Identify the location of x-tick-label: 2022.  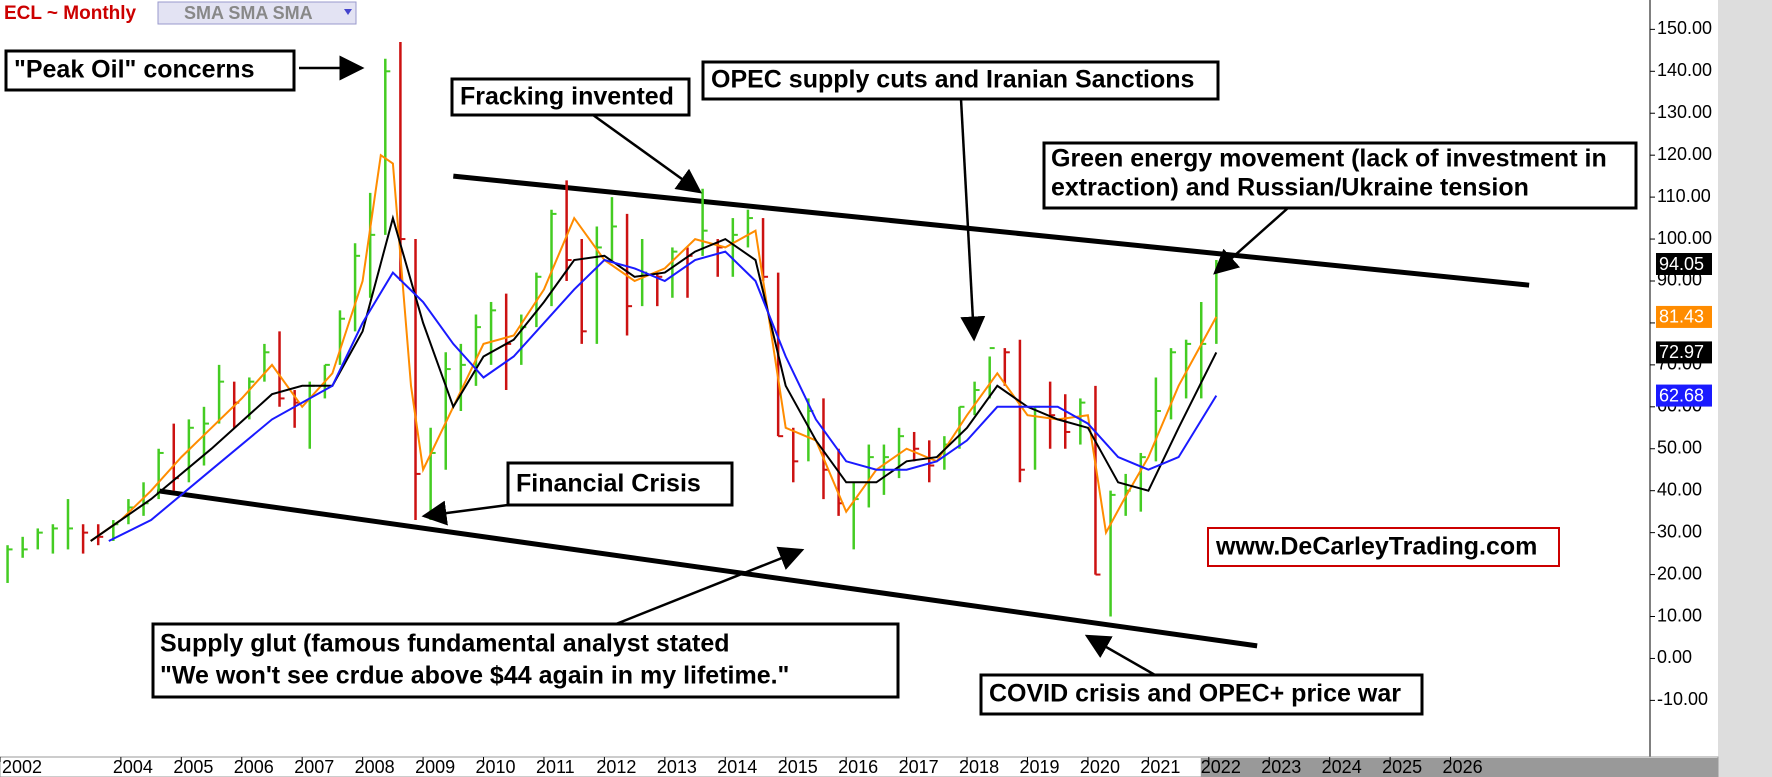
(1221, 767).